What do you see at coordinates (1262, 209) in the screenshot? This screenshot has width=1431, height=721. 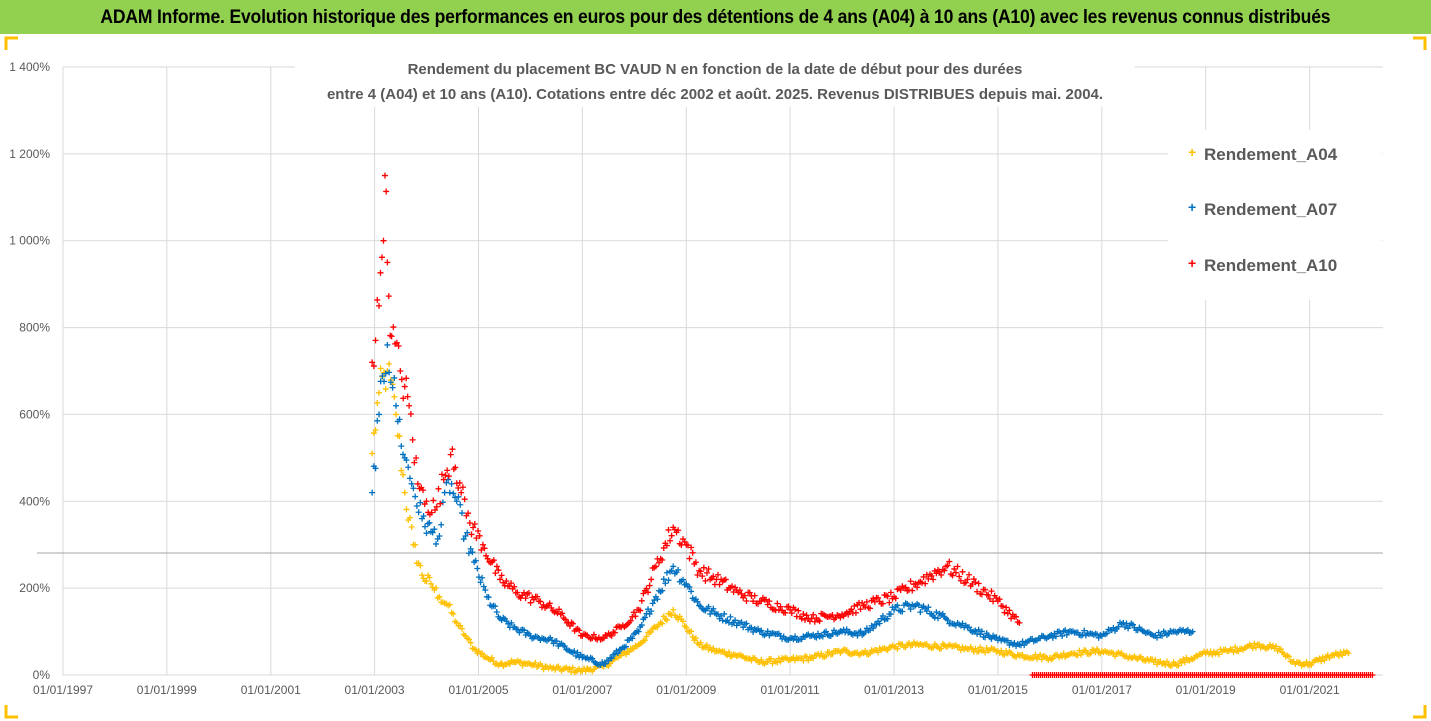 I see `legend-item-a07: + Rendement_A07` at bounding box center [1262, 209].